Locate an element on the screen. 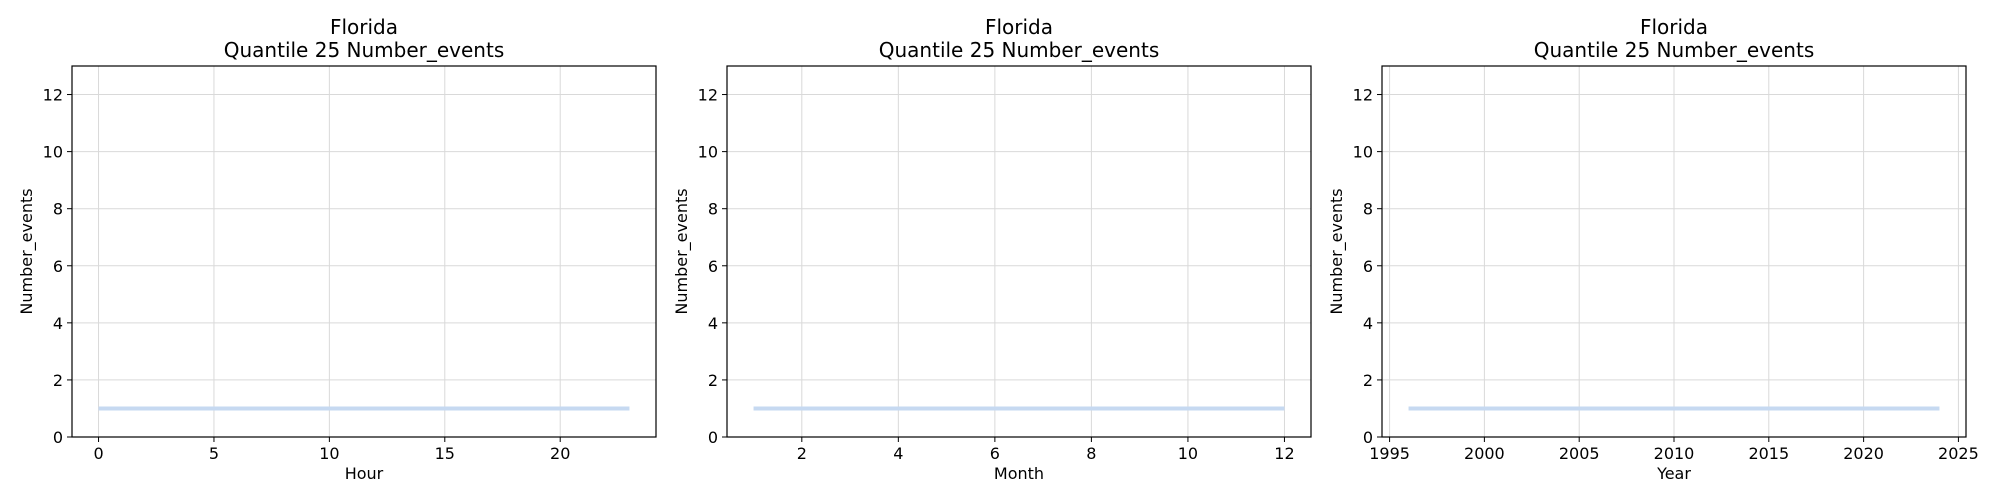  x-tick-label: 2025 is located at coordinates (1958, 453).